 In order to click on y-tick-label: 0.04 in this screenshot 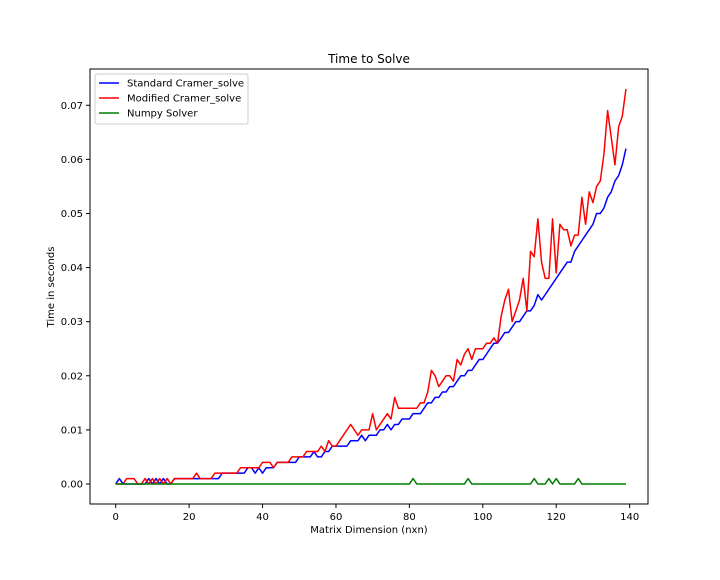, I will do `click(72, 268)`.